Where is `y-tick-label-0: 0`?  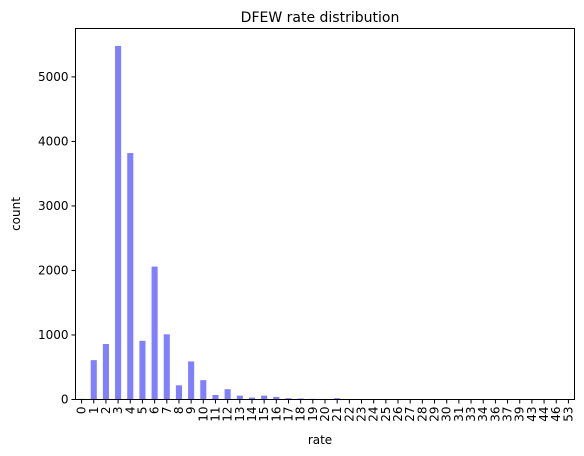 y-tick-label-0: 0 is located at coordinates (65, 400).